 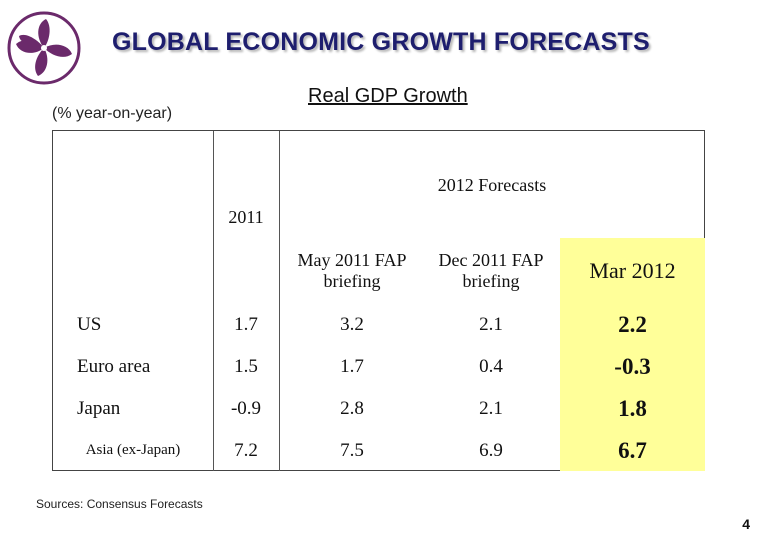 What do you see at coordinates (352, 270) in the screenshot?
I see `column-header-may-2011: May 2011 FAP briefing` at bounding box center [352, 270].